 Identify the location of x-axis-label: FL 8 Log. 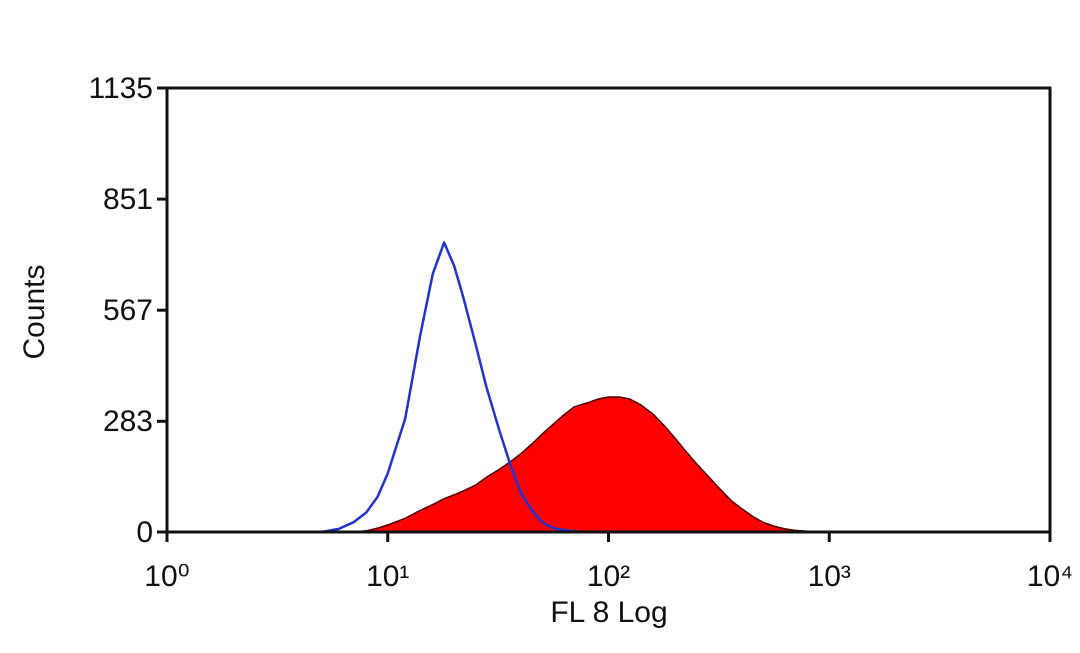
(608, 612).